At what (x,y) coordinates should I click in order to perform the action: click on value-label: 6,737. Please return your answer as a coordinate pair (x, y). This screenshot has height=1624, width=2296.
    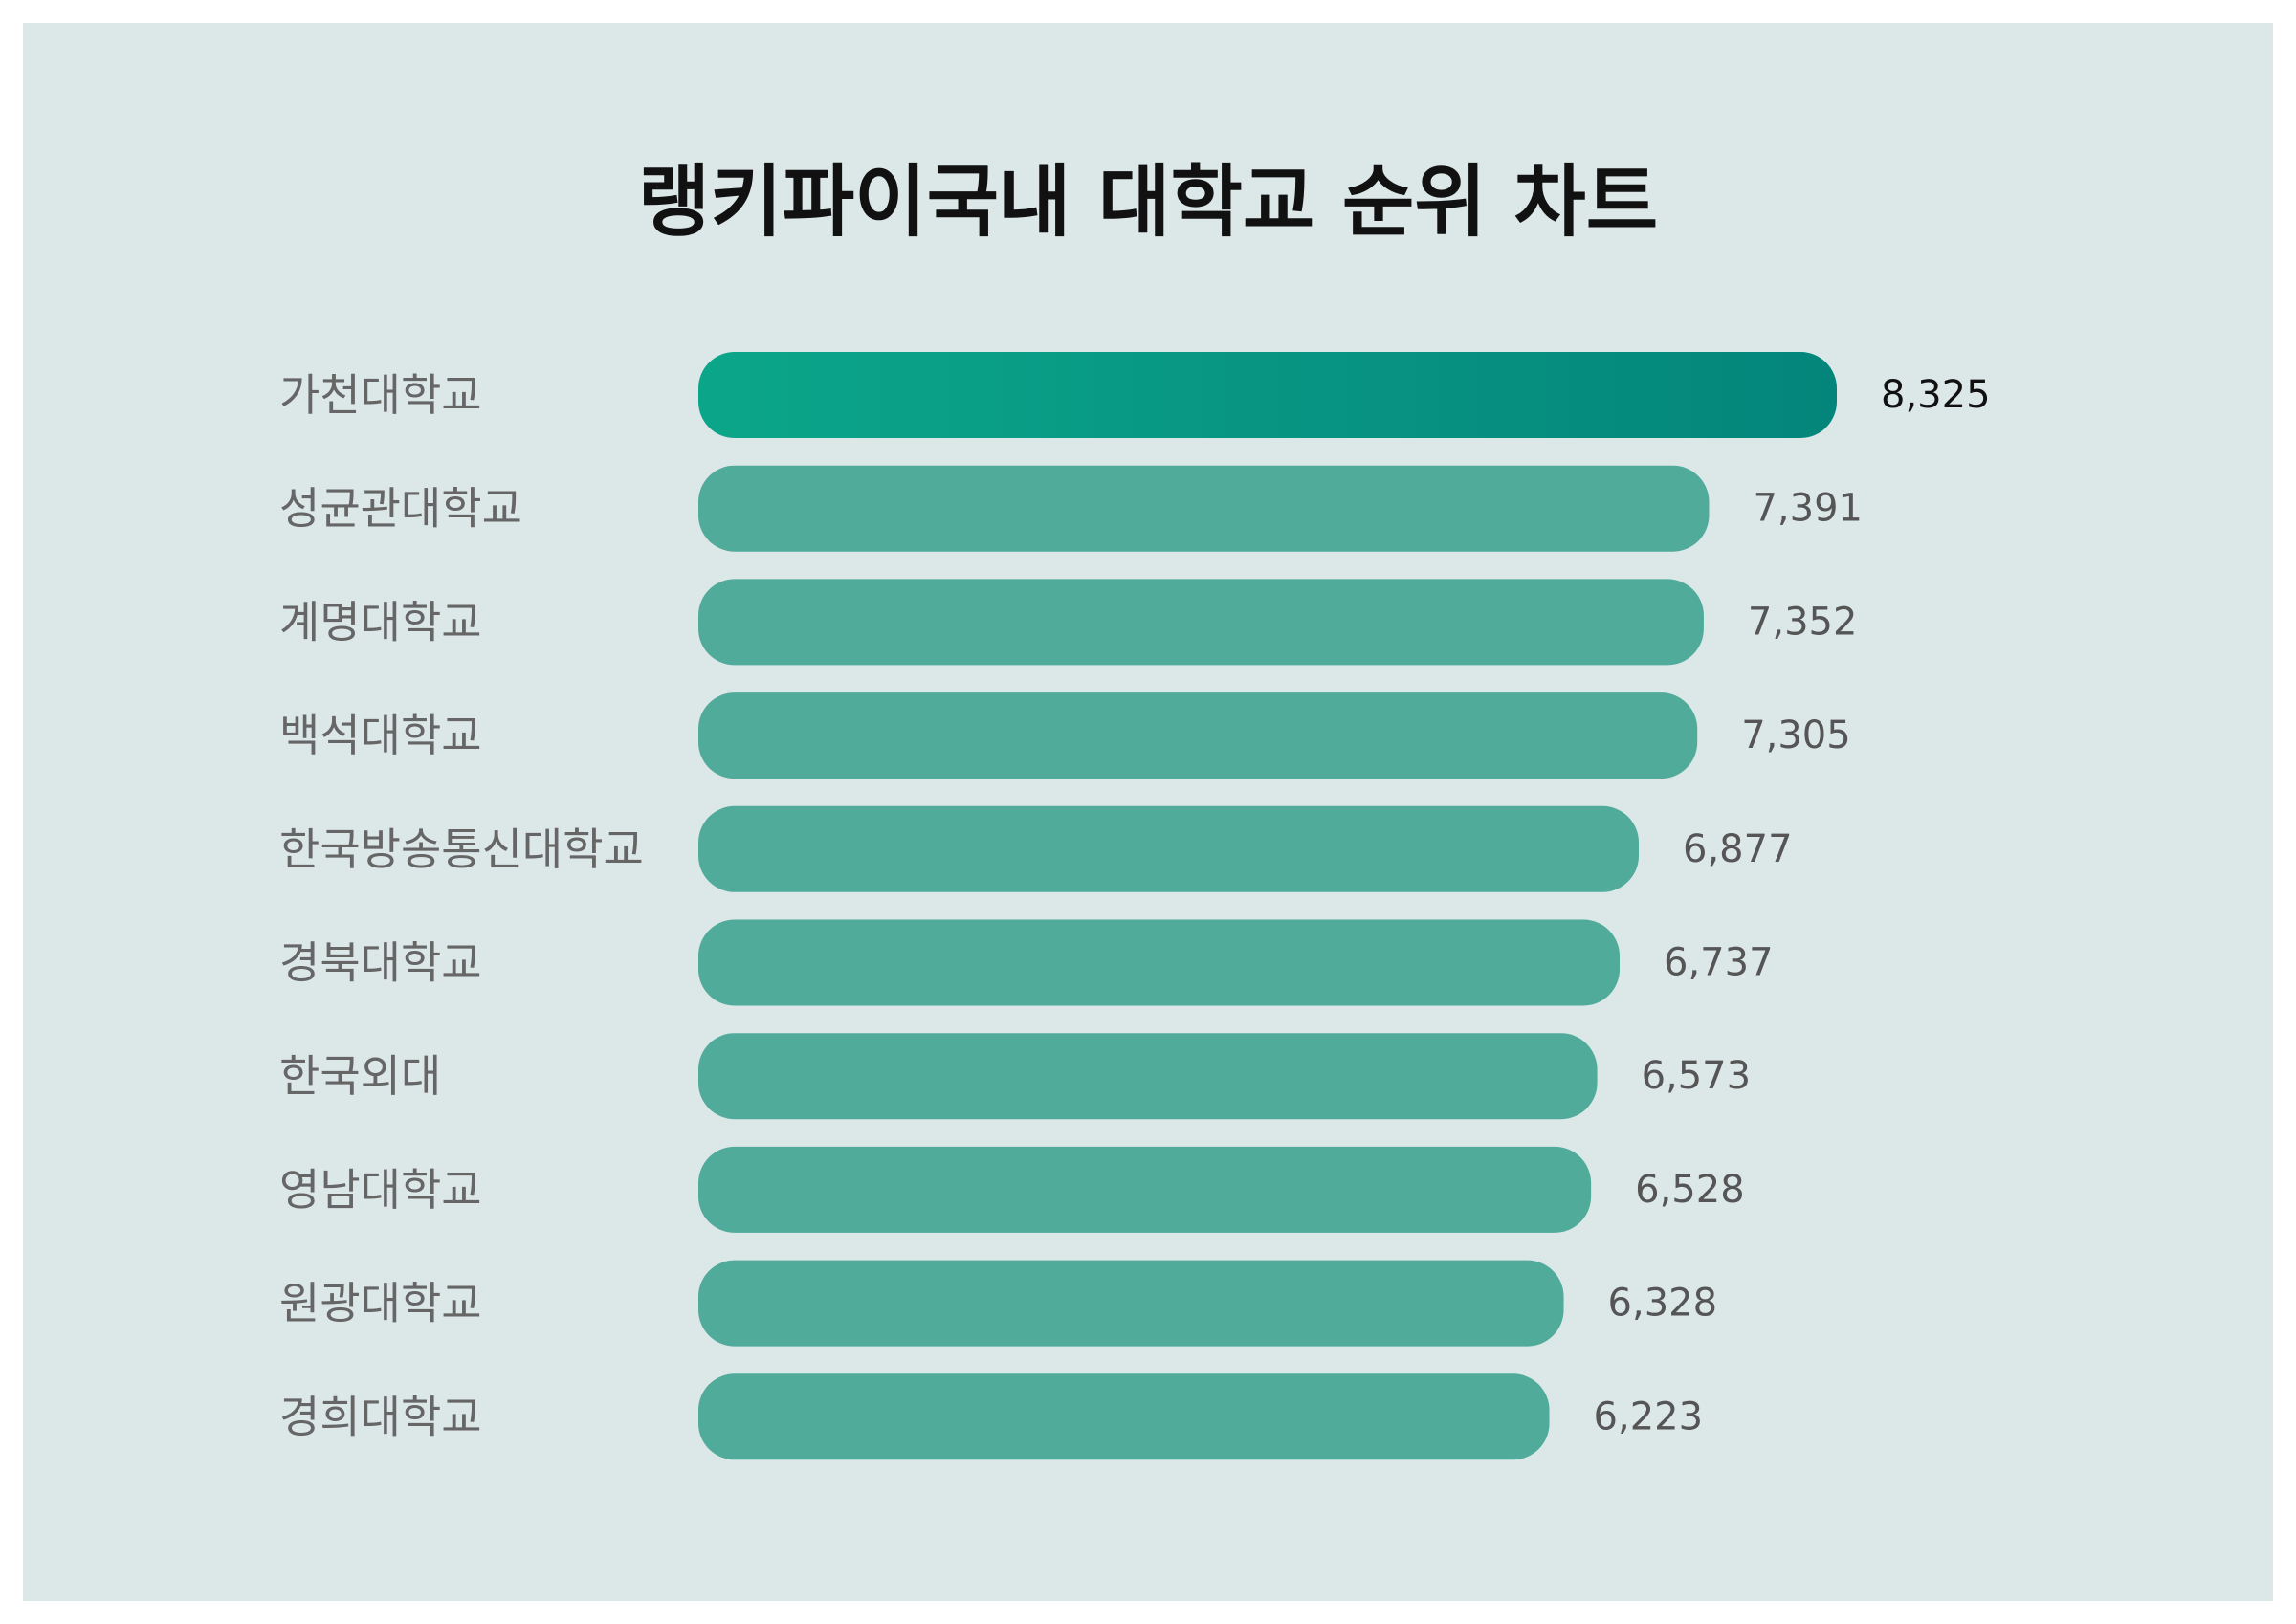
    Looking at the image, I should click on (1719, 963).